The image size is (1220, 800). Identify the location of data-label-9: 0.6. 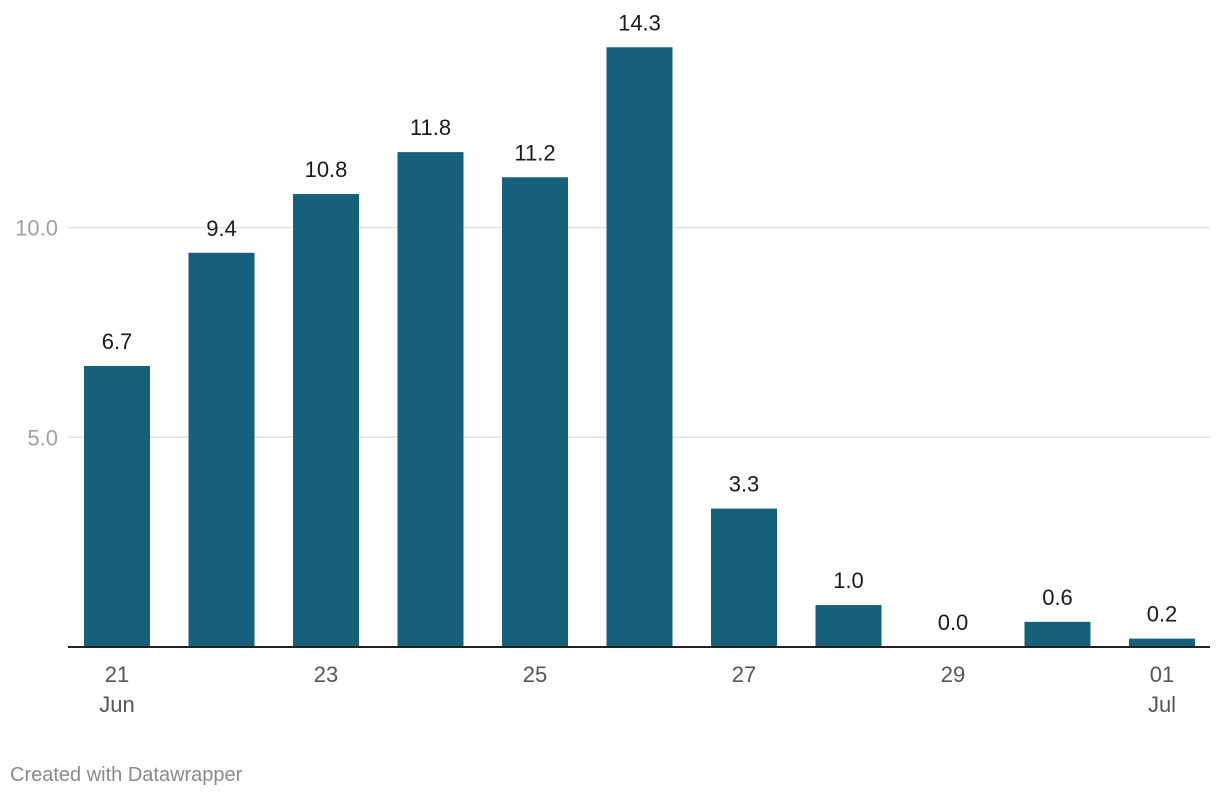
(1057, 597).